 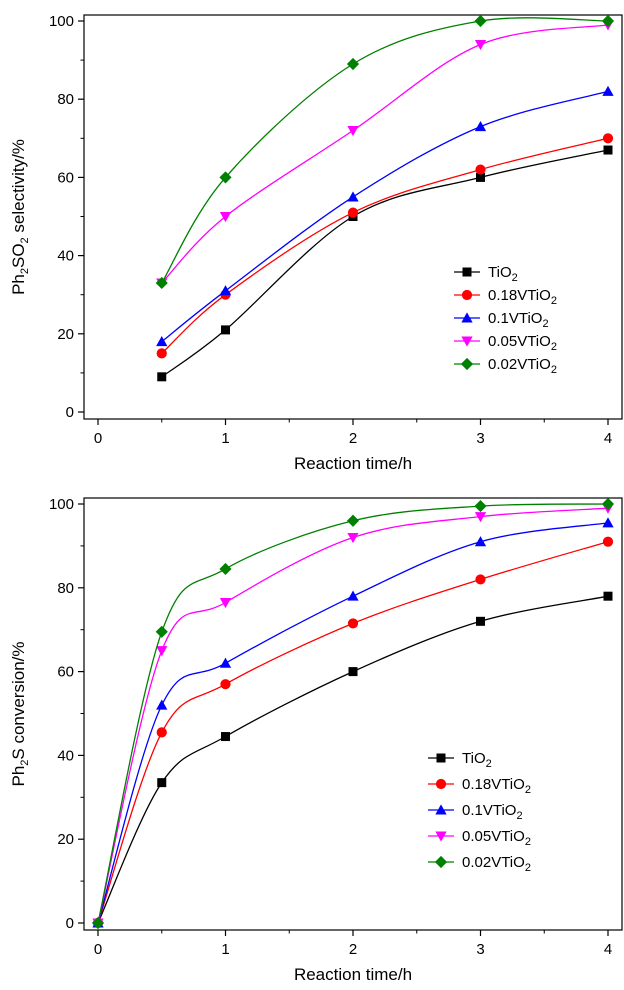 I want to click on x-tick-label: 0, so click(x=98, y=438).